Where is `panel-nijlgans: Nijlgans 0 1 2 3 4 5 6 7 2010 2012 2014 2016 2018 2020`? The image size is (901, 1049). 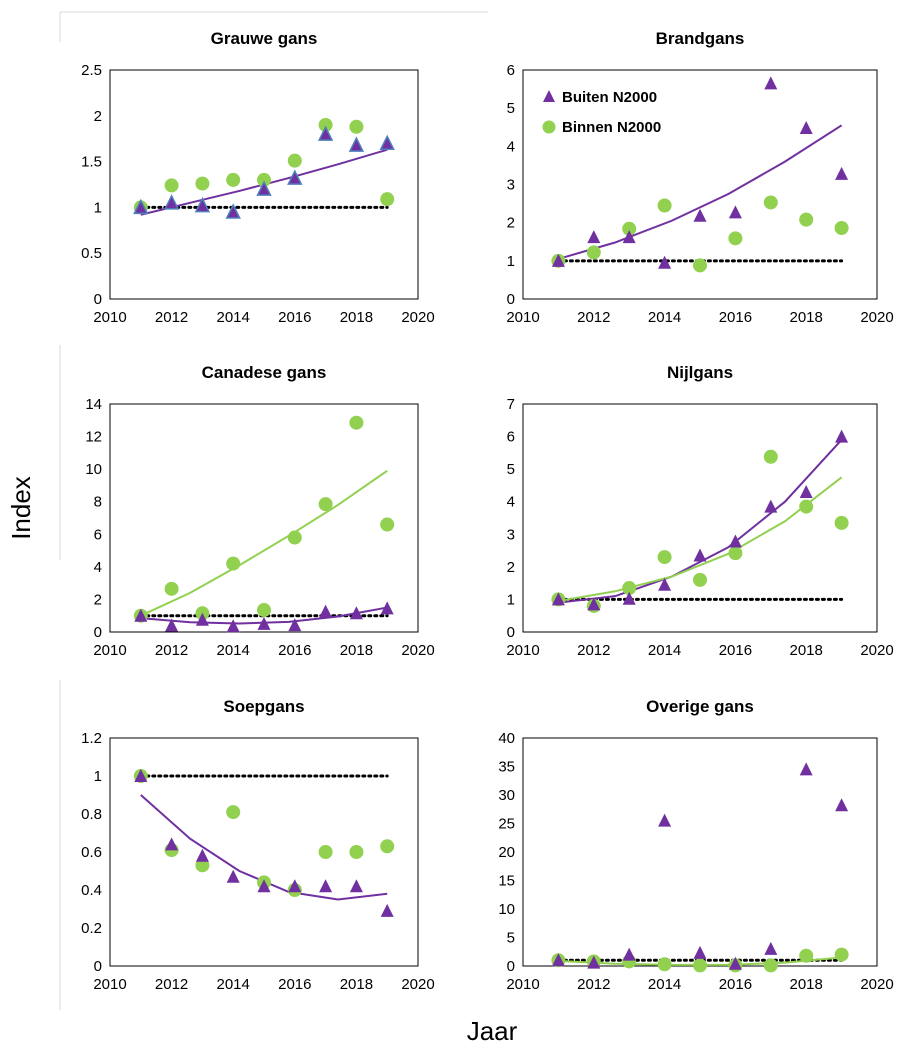 panel-nijlgans: Nijlgans 0 1 2 3 4 5 6 7 2010 2012 2014 2016 2018 2020 is located at coordinates (699, 511).